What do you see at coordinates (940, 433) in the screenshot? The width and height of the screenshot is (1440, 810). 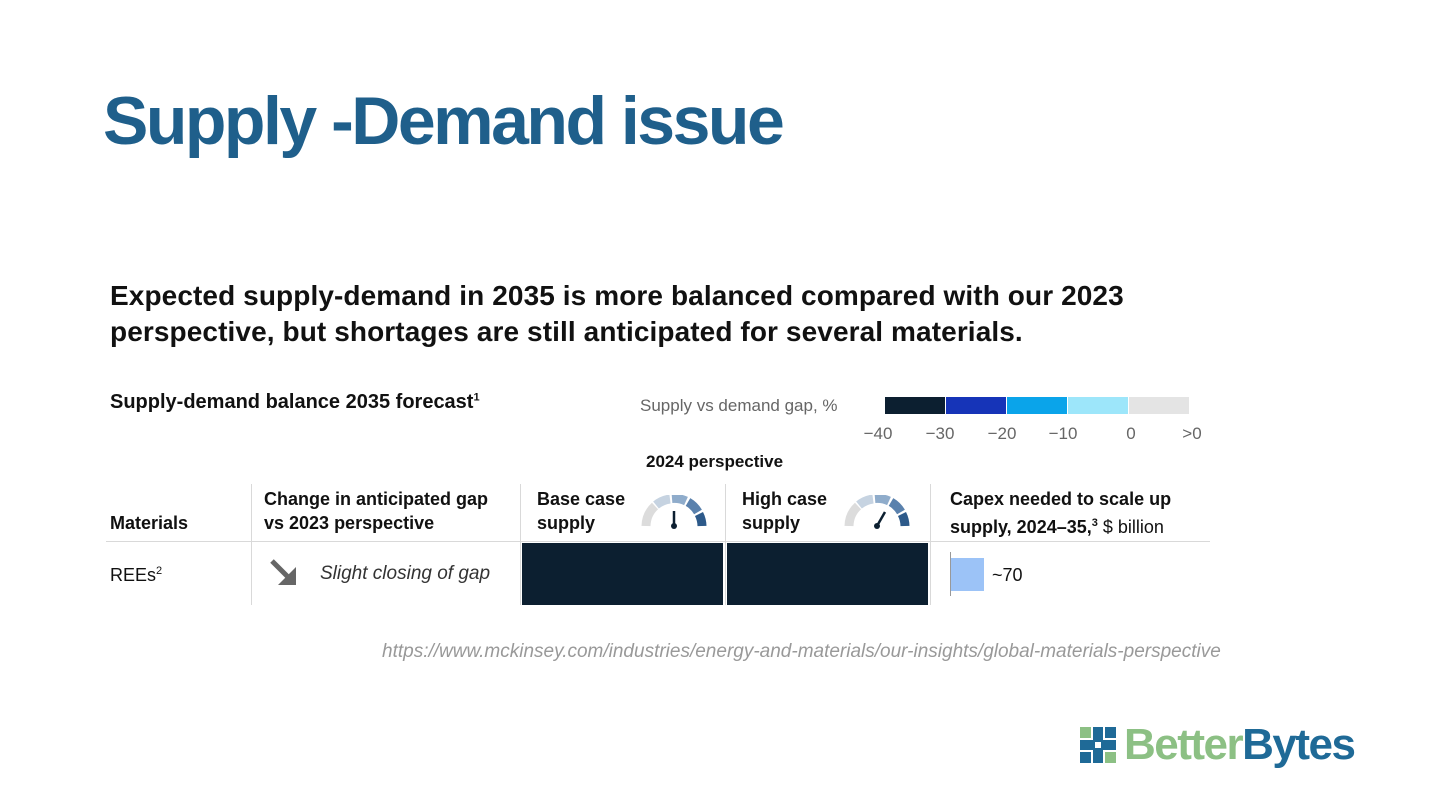 I see `legend-tick: −30` at bounding box center [940, 433].